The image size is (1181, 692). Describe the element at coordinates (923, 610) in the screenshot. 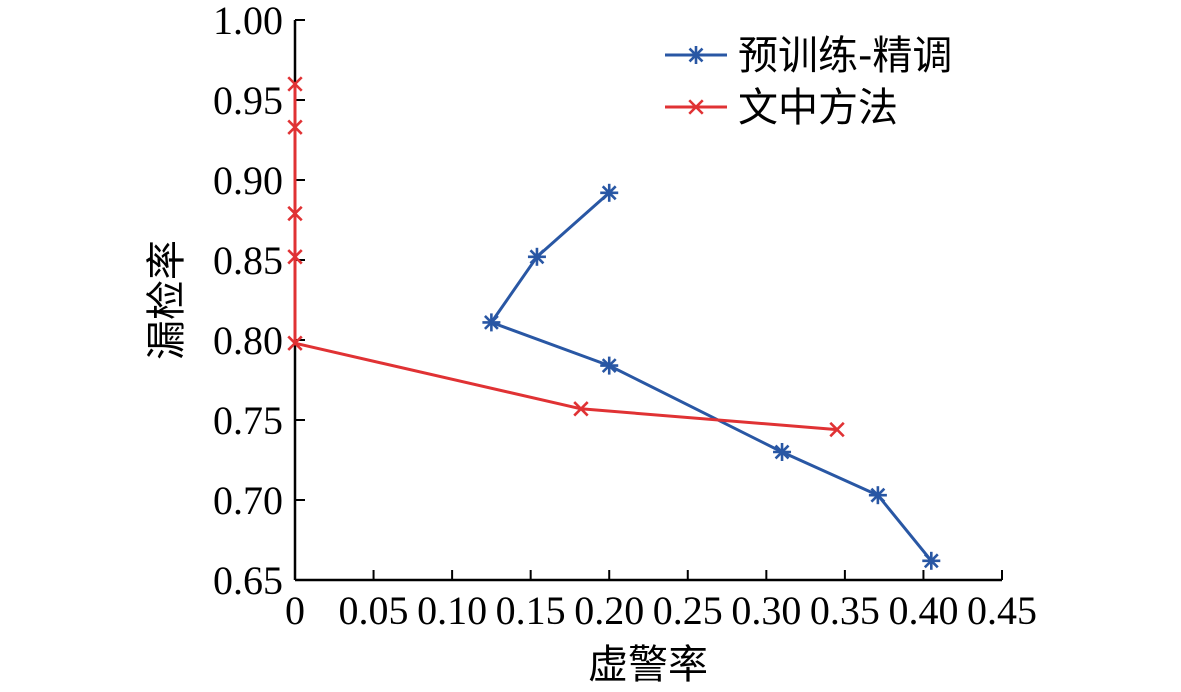

I see `x-tick-label: 0.40` at that location.